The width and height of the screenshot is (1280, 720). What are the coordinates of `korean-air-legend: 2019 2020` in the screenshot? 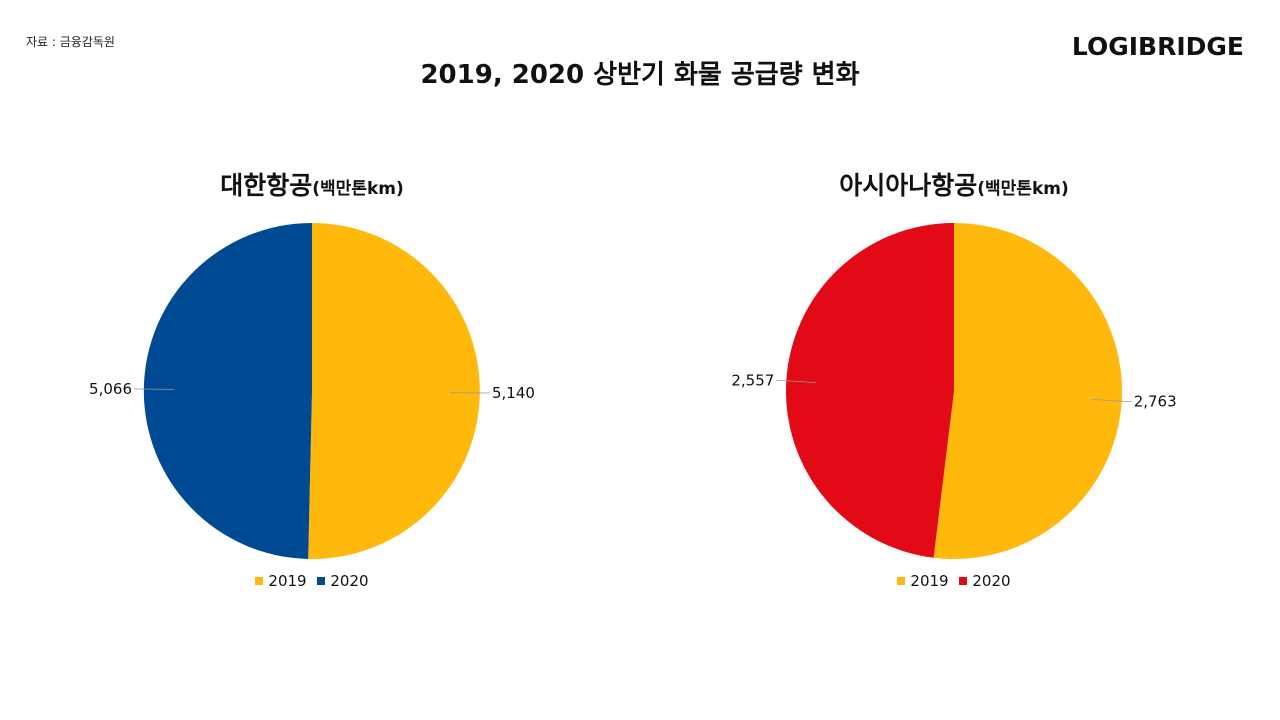 It's located at (312, 581).